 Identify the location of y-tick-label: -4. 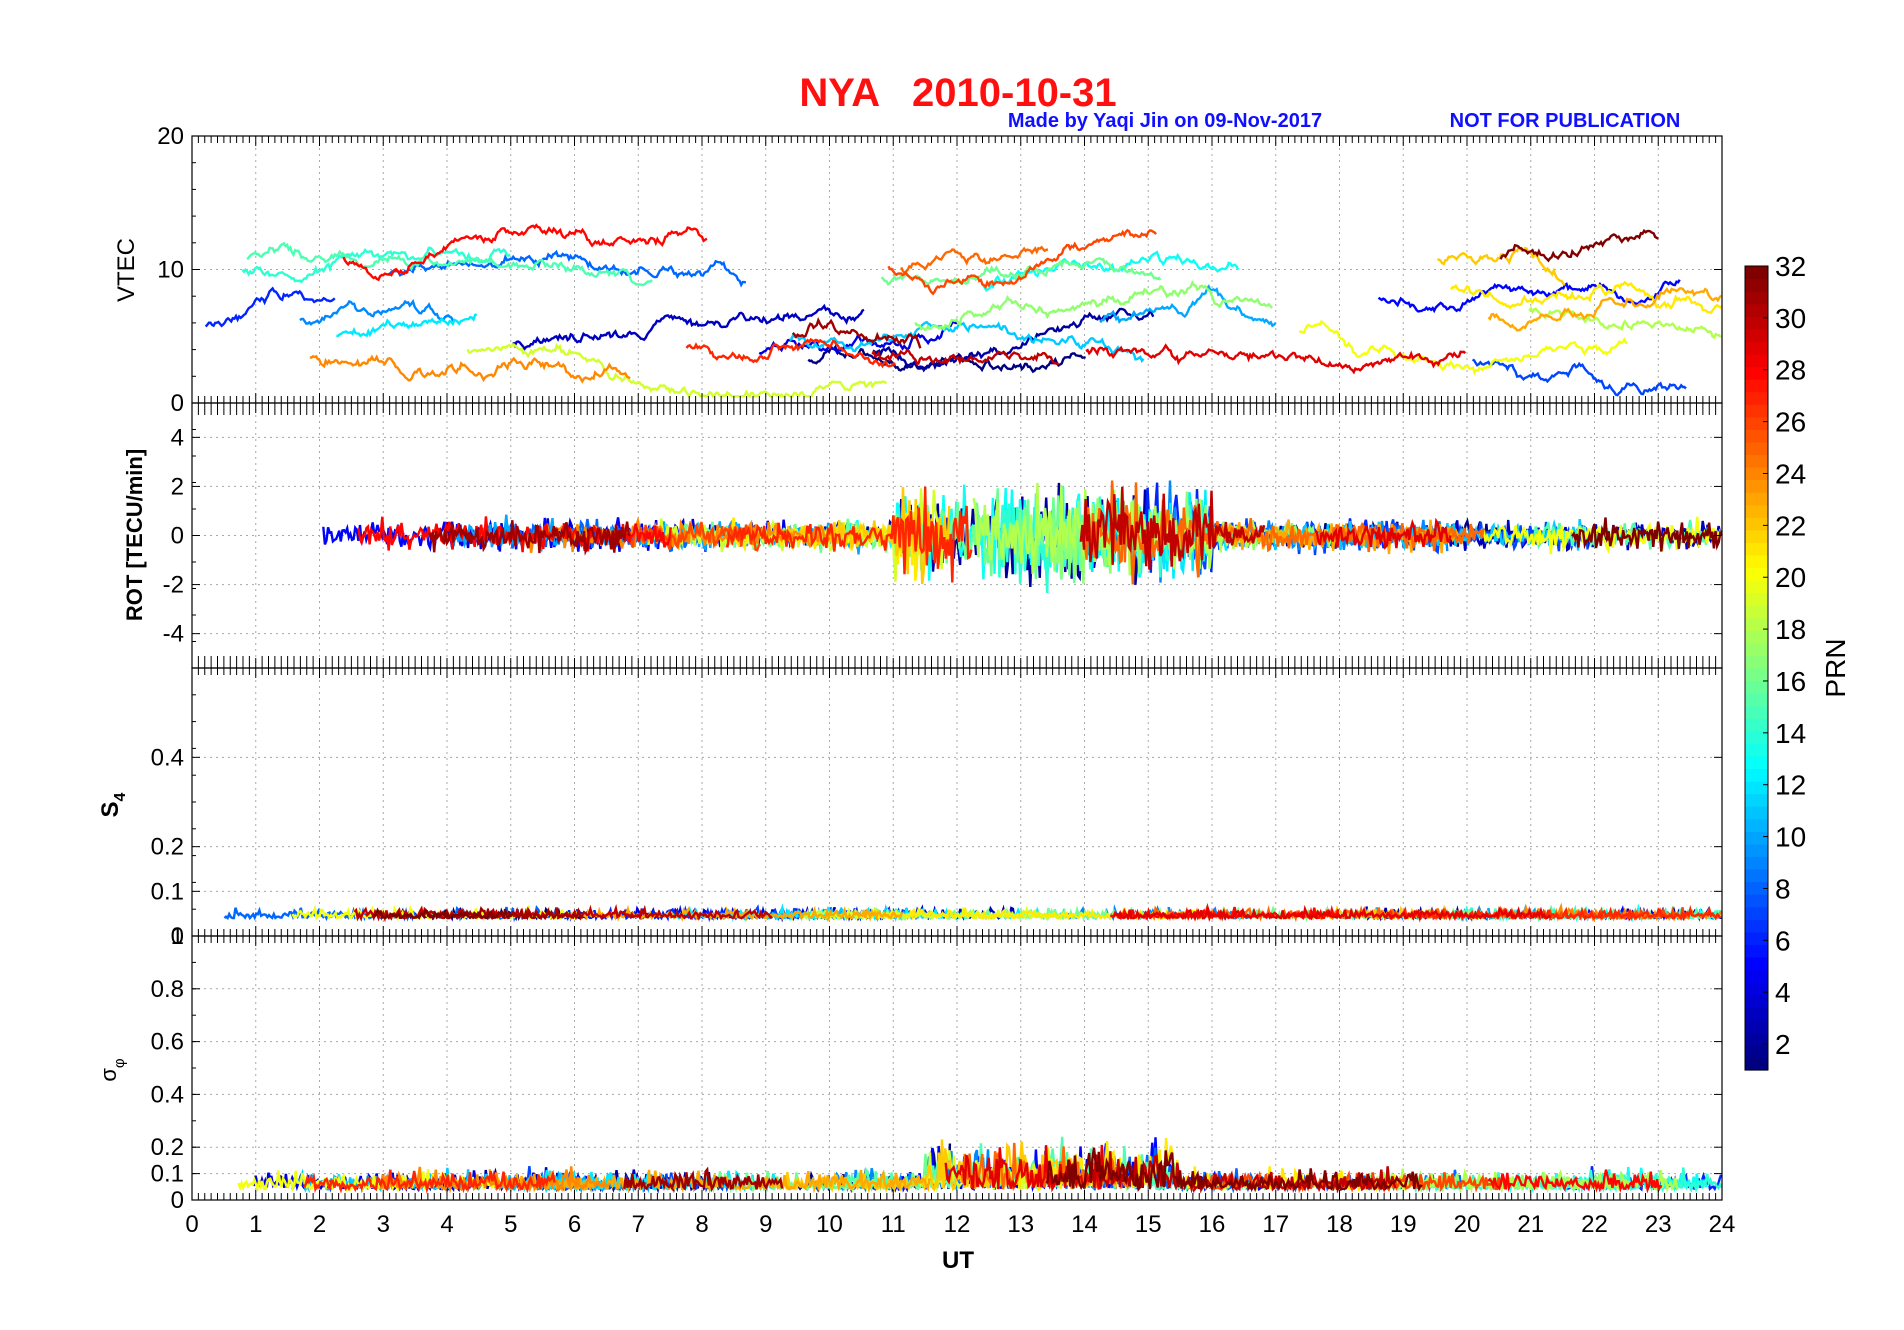
(173, 634).